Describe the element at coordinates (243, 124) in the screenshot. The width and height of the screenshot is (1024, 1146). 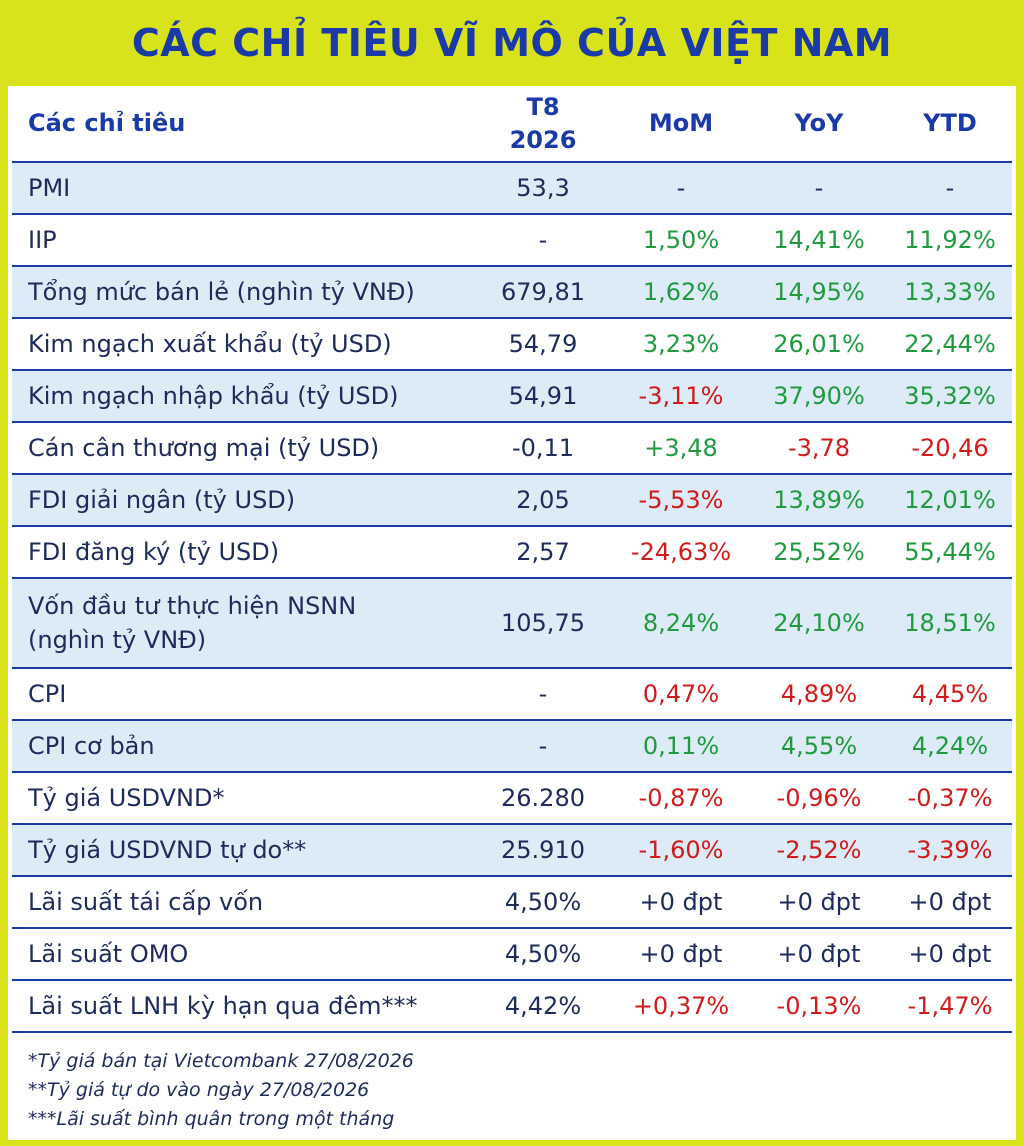
I see `header-indicator: Các chỉ tiêu` at that location.